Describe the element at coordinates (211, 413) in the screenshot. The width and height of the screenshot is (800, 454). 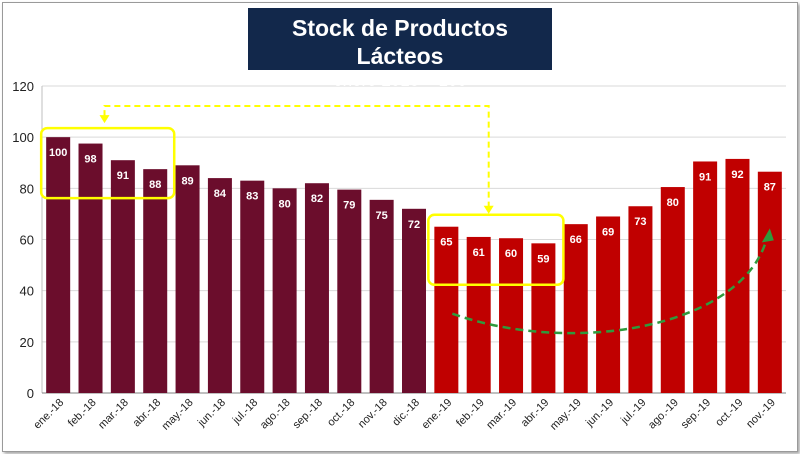
I see `x-tick-label: jun.-18` at that location.